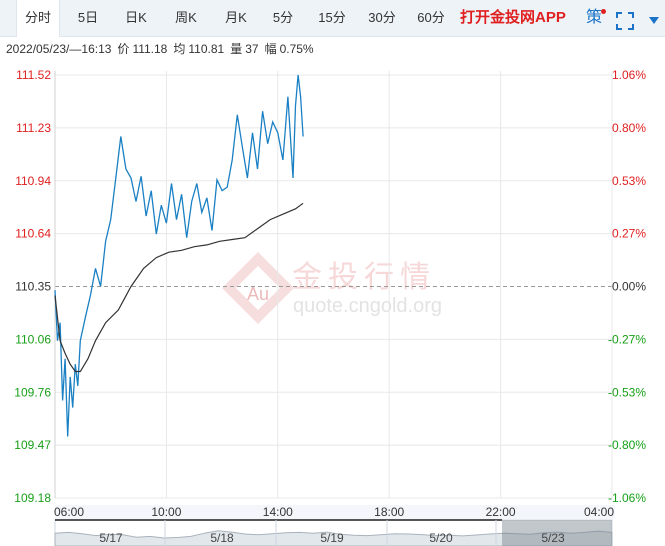  What do you see at coordinates (603, 11) in the screenshot?
I see `notification-dot` at bounding box center [603, 11].